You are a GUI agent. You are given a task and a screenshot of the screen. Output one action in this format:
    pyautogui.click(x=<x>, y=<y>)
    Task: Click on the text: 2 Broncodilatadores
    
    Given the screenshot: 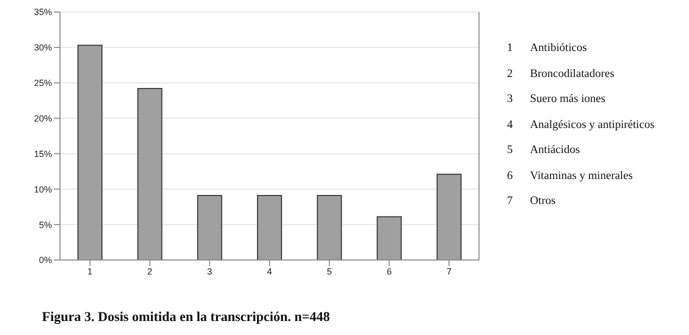 What is the action you would take?
    pyautogui.click(x=560, y=74)
    